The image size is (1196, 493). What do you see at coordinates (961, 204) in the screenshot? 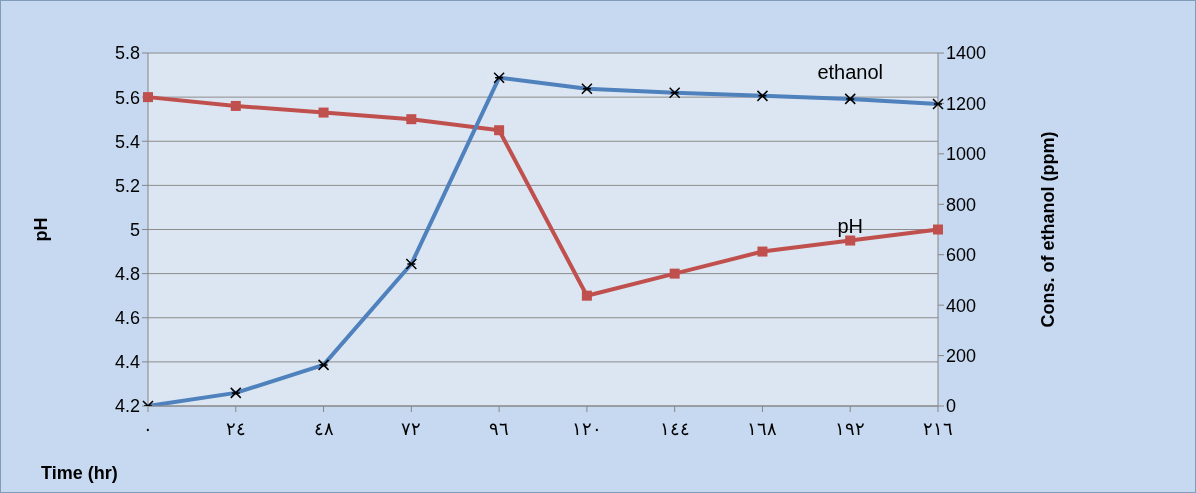
I see `y2-tick-label: 800` at bounding box center [961, 204].